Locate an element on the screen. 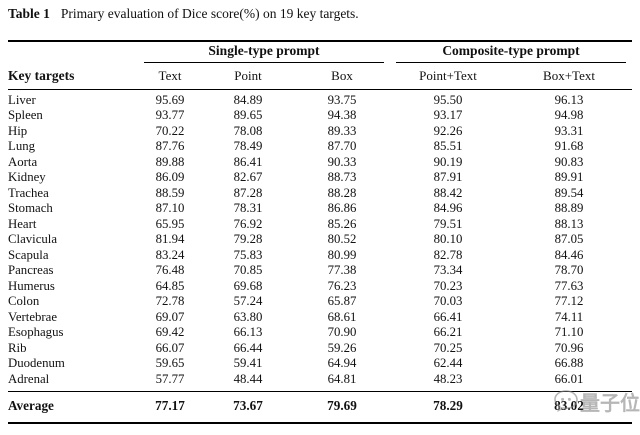  row-dice-value: 74.11 is located at coordinates (569, 316).